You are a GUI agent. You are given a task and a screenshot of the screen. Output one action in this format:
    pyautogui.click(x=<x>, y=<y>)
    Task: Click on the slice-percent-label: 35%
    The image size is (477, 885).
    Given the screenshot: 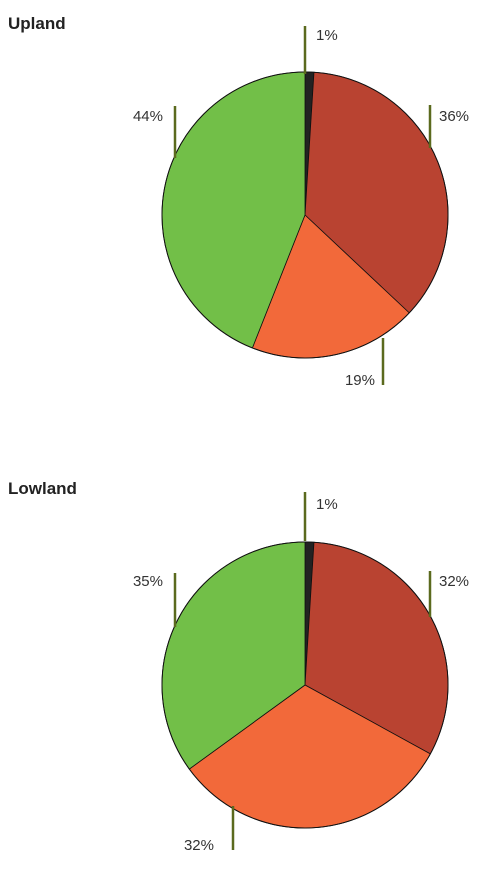 What is the action you would take?
    pyautogui.click(x=148, y=581)
    